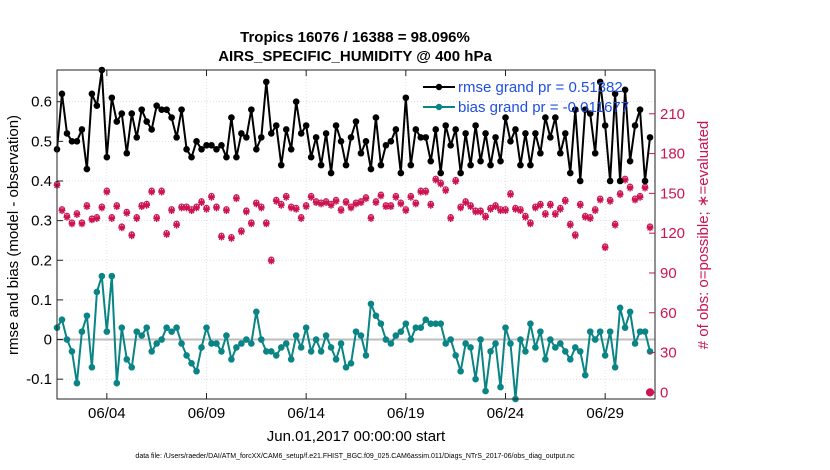  What do you see at coordinates (306, 413) in the screenshot?
I see `x-tick-label: 06/14` at bounding box center [306, 413].